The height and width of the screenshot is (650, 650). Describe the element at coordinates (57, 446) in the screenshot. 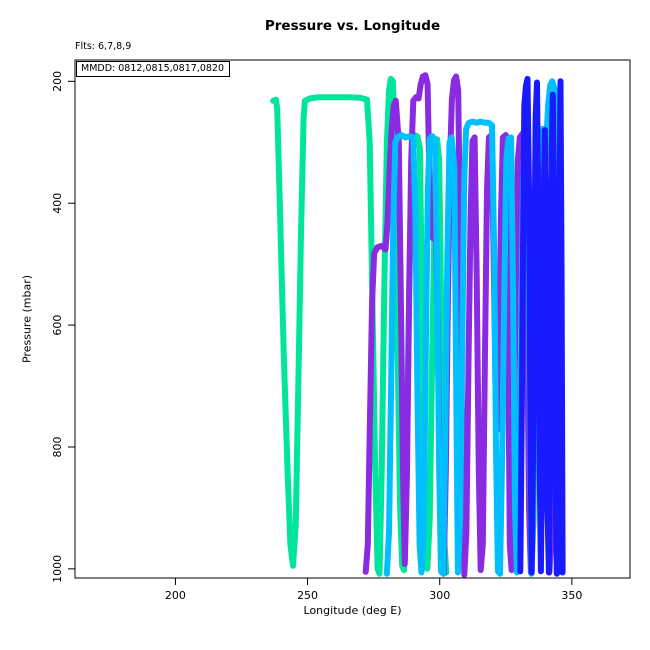

I see `y-tick-label: 800` at that location.